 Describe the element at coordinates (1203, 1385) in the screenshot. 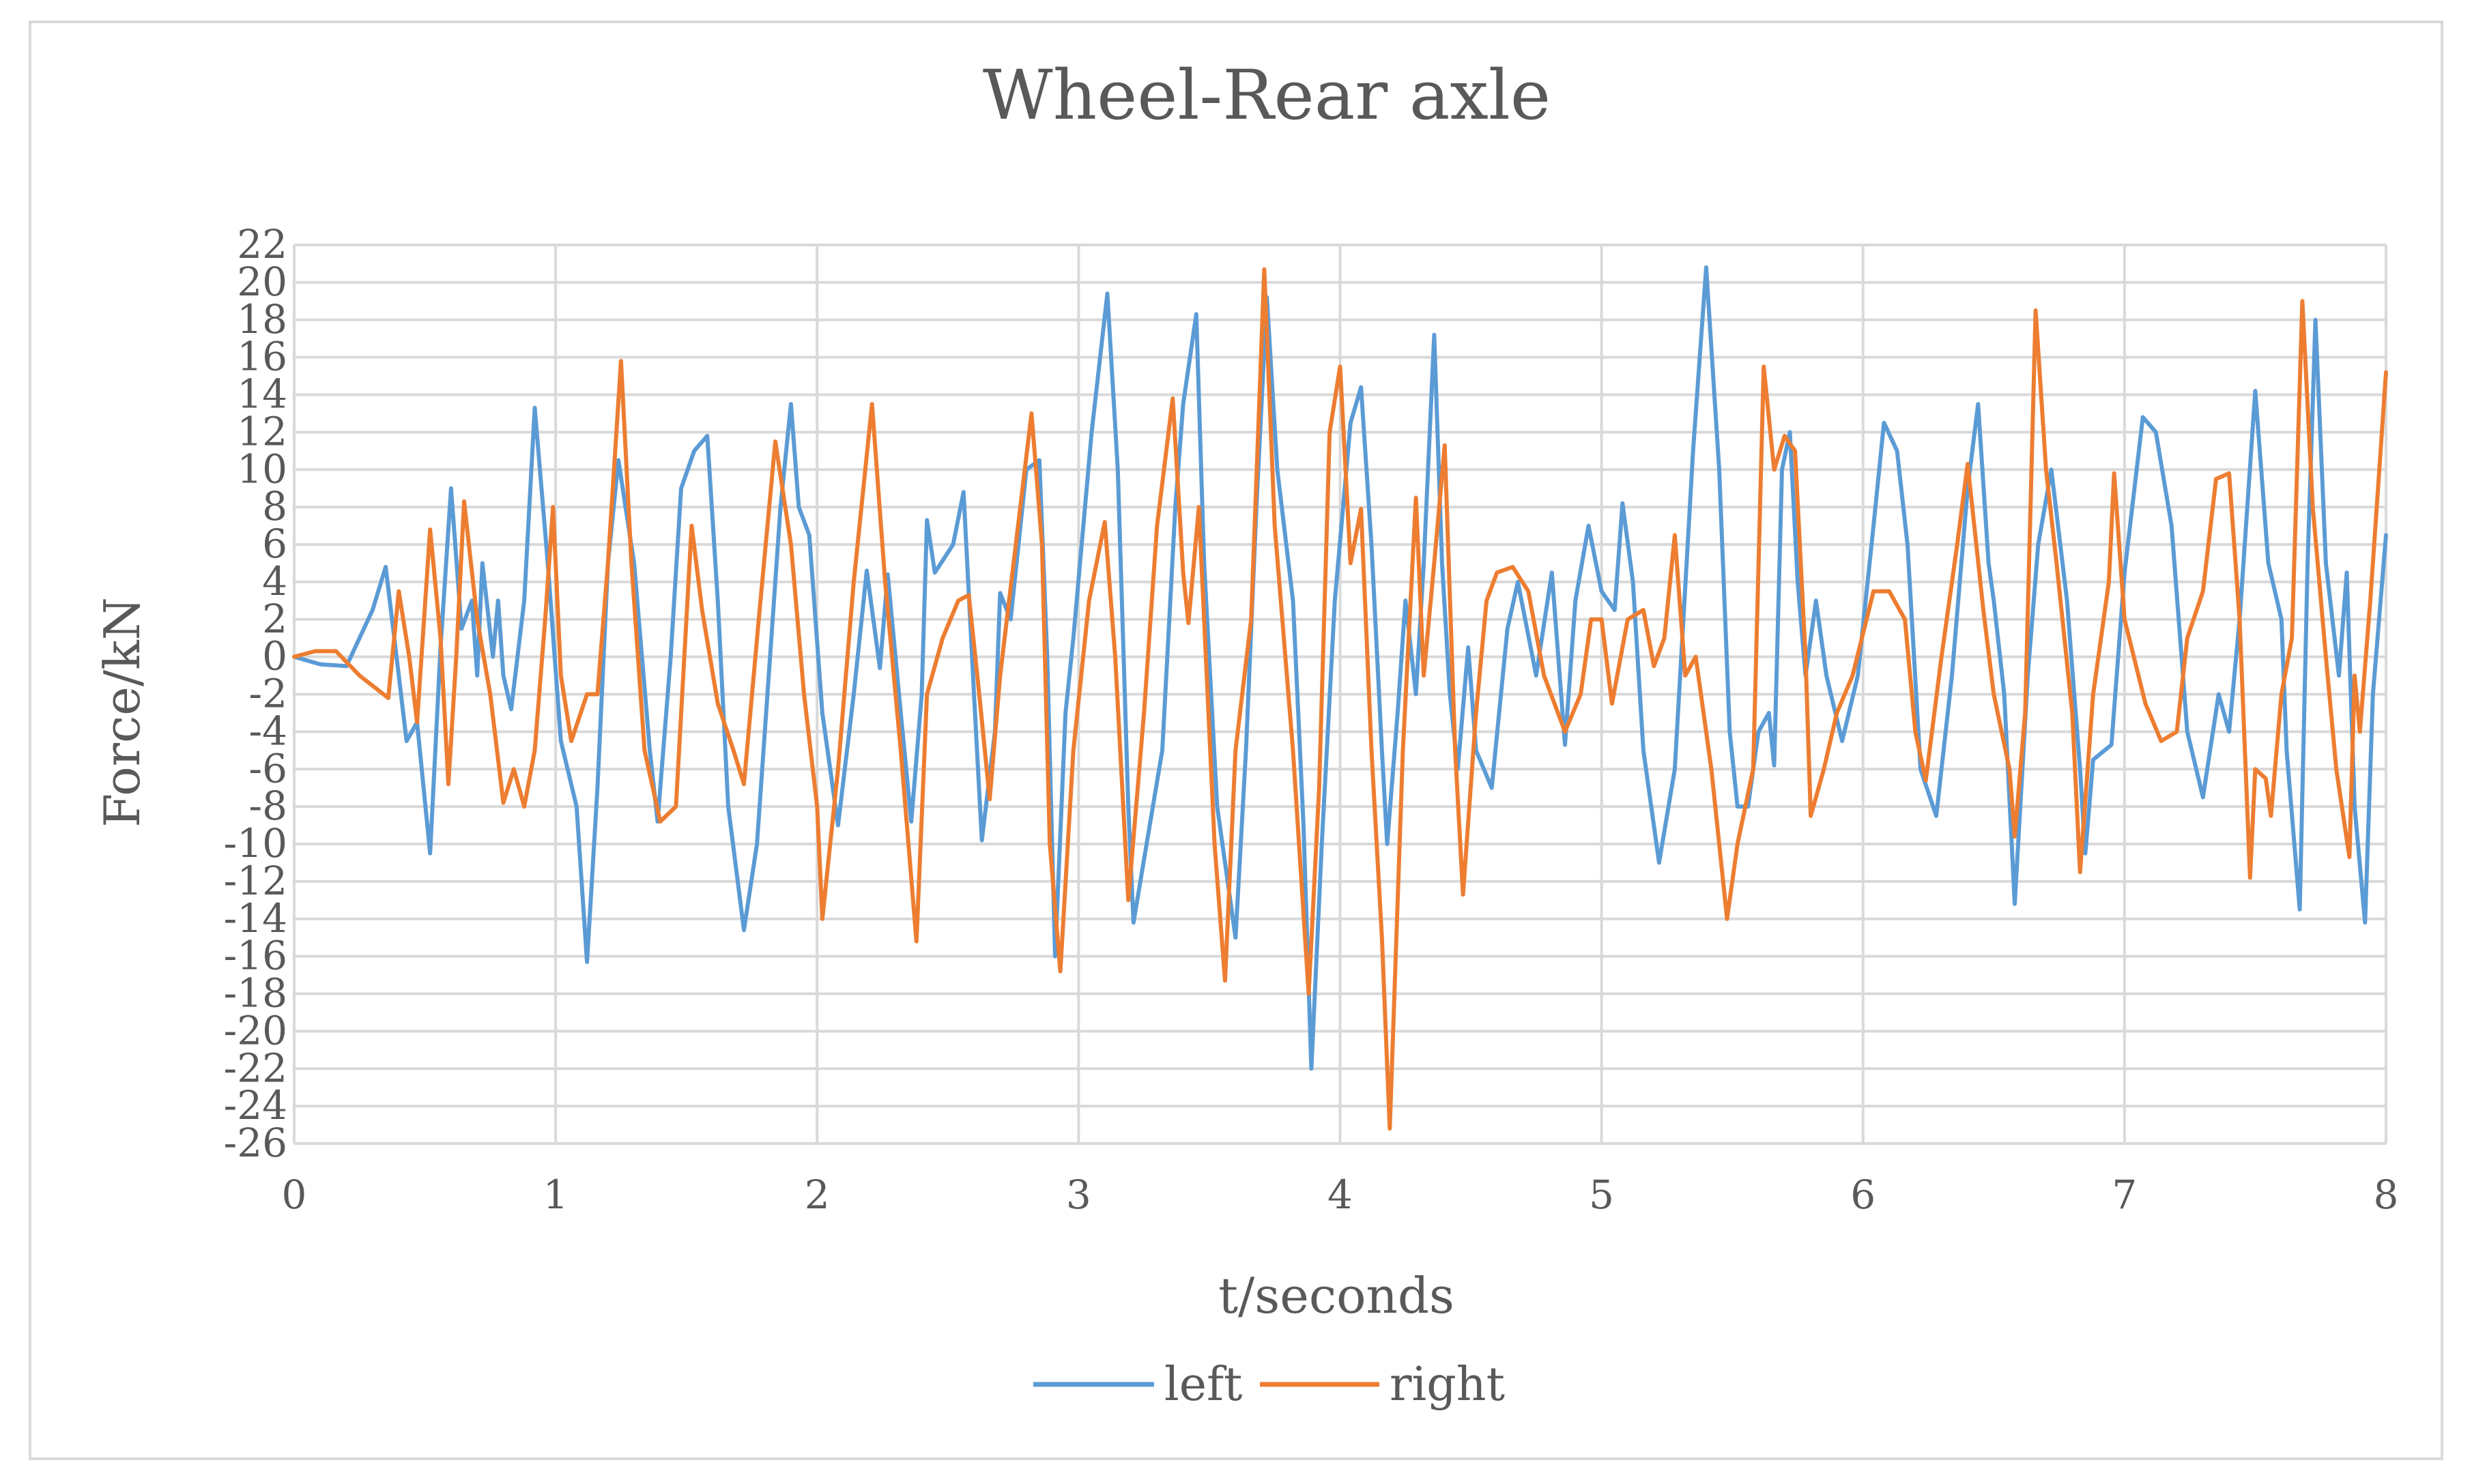

I see `legend-label-left: left` at that location.